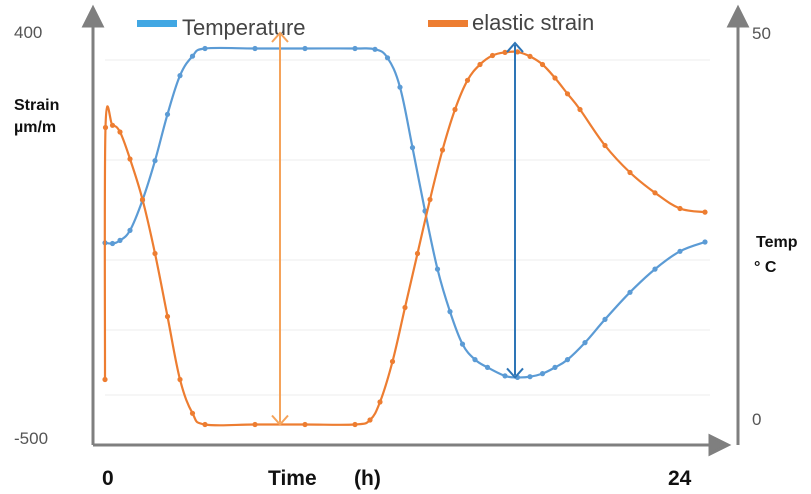  I want to click on x-tick-start: 0, so click(108, 478).